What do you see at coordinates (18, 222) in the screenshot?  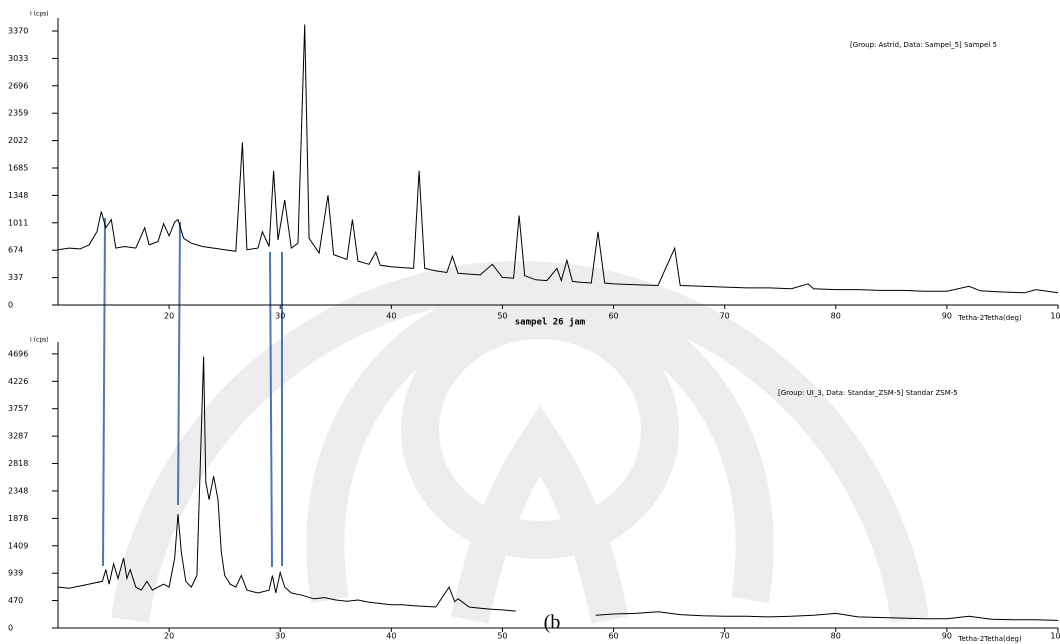 I see `y-tick-label: 1011` at bounding box center [18, 222].